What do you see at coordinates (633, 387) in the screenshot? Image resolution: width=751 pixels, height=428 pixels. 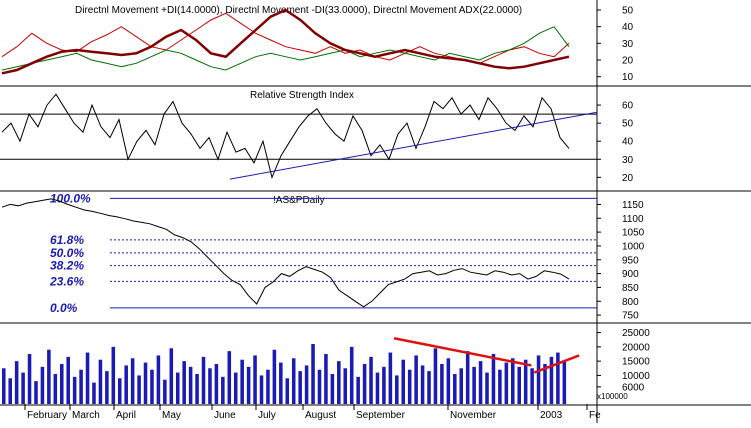 I see `y-tick-label: 6000` at bounding box center [633, 387].